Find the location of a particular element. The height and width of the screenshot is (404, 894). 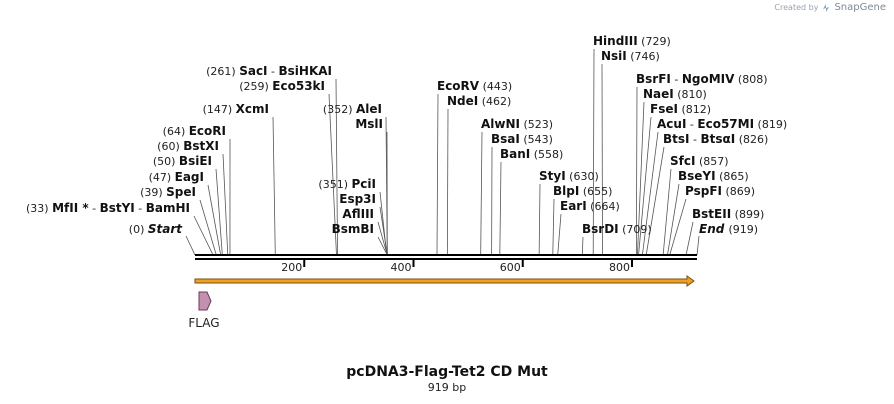

restriction-site-s9: (261) SacI - BsiHKAI is located at coordinates (269, 71).